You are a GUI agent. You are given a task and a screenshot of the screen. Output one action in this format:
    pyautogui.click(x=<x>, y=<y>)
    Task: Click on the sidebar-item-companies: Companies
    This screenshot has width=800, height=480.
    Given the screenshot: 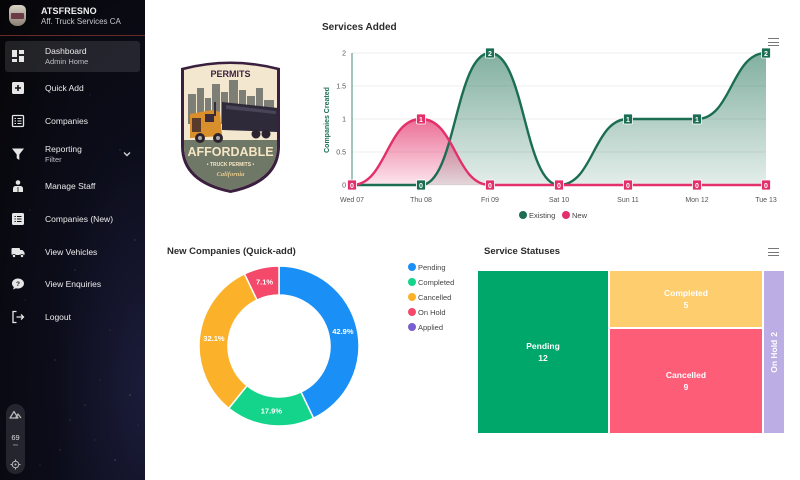 What is the action you would take?
    pyautogui.click(x=72, y=121)
    